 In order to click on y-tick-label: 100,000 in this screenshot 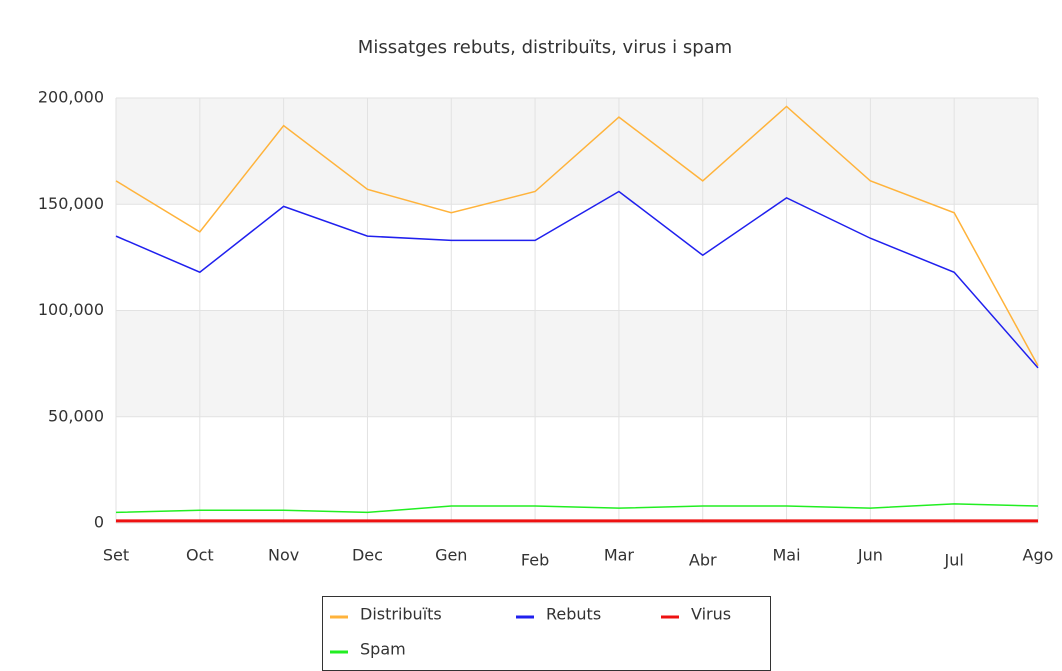, I will do `click(71, 309)`.